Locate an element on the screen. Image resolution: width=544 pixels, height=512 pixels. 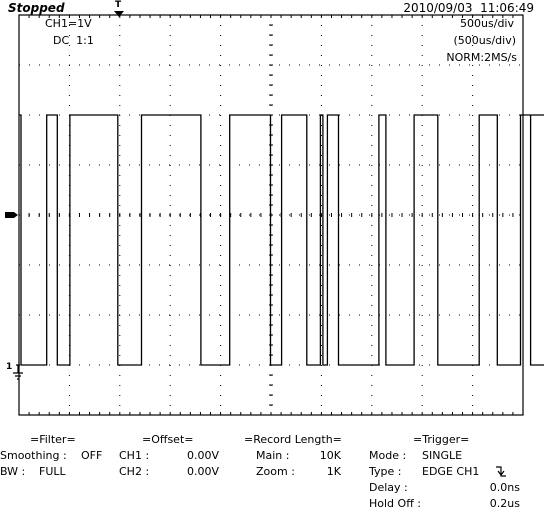
smoothing-label: Smoothing : is located at coordinates (33, 455).